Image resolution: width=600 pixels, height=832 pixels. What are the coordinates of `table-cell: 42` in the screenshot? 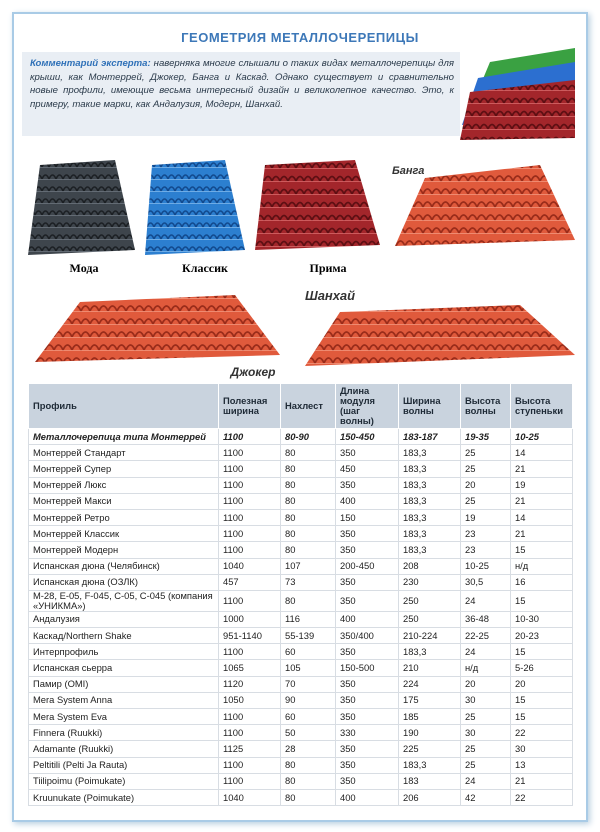 It's located at (485, 797).